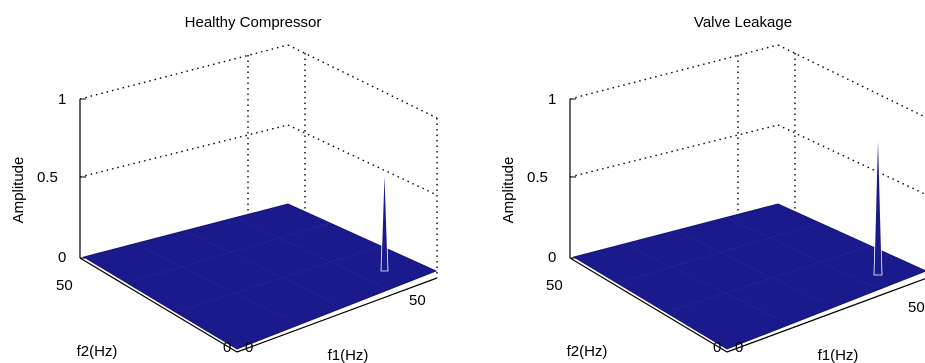 The image size is (925, 363). I want to click on chart-title: Healthy Compressor, so click(253, 22).